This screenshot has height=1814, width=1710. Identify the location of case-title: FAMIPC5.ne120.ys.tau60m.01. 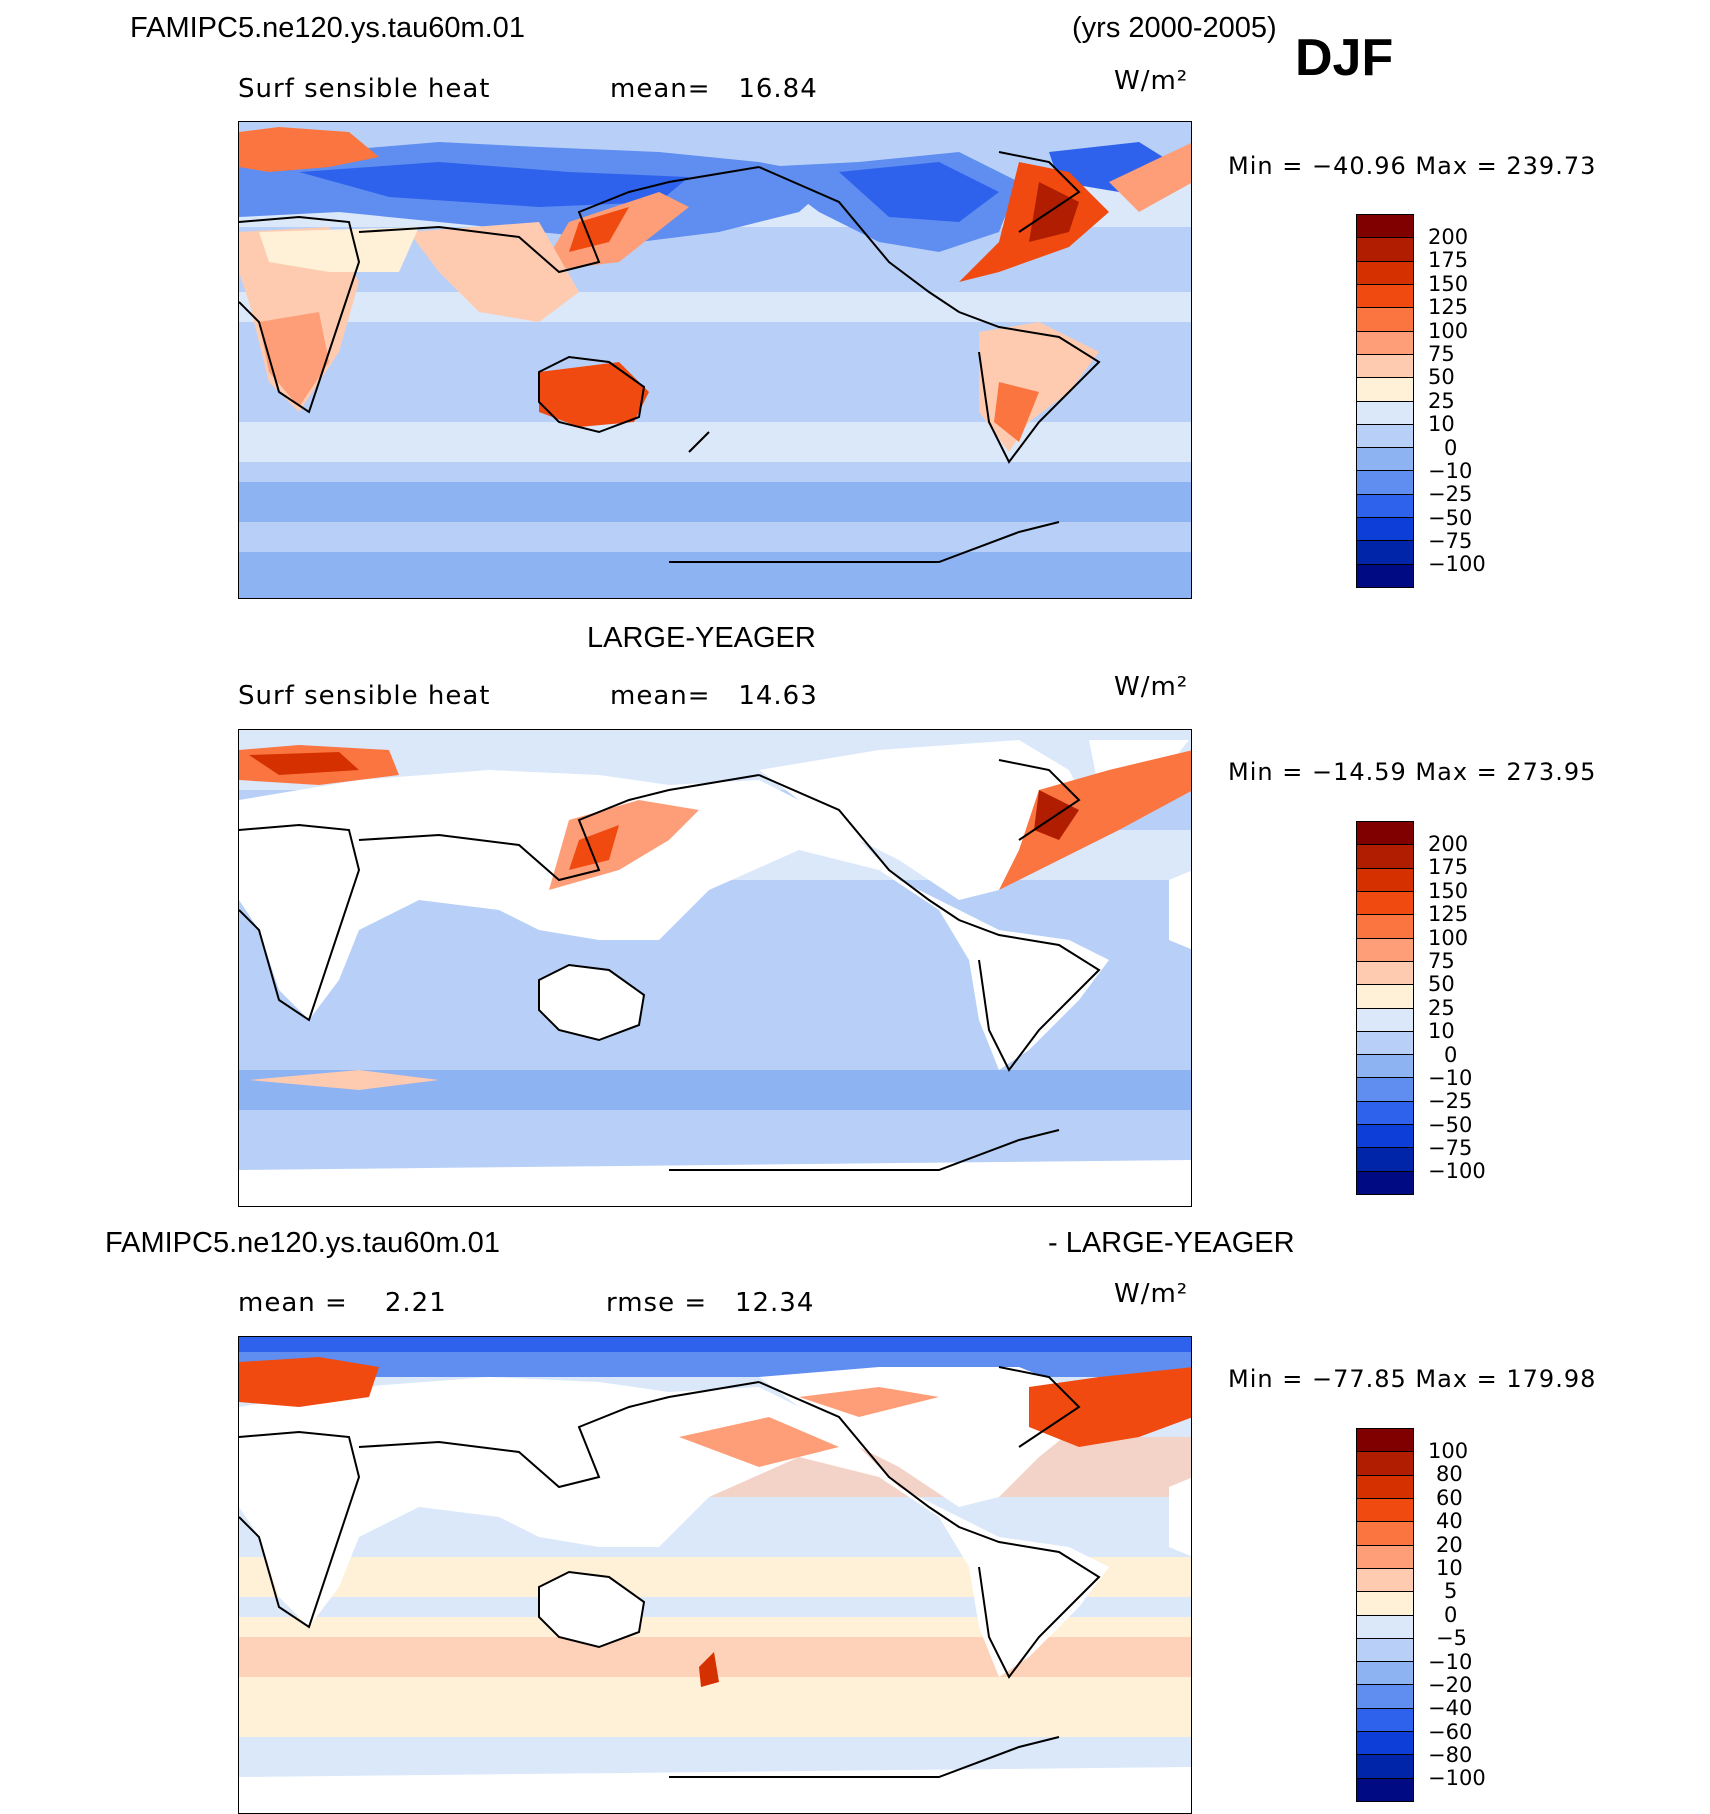
(327, 28).